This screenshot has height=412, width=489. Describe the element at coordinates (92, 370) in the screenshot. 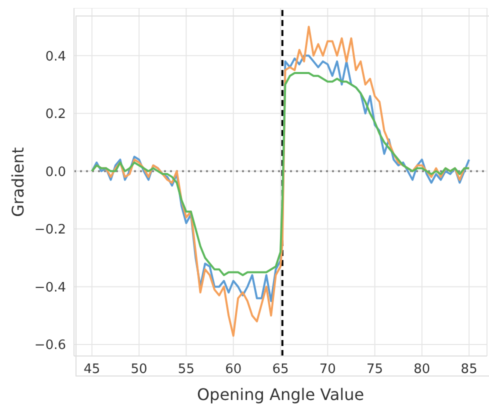

I see `x-tick-label: 45` at that location.